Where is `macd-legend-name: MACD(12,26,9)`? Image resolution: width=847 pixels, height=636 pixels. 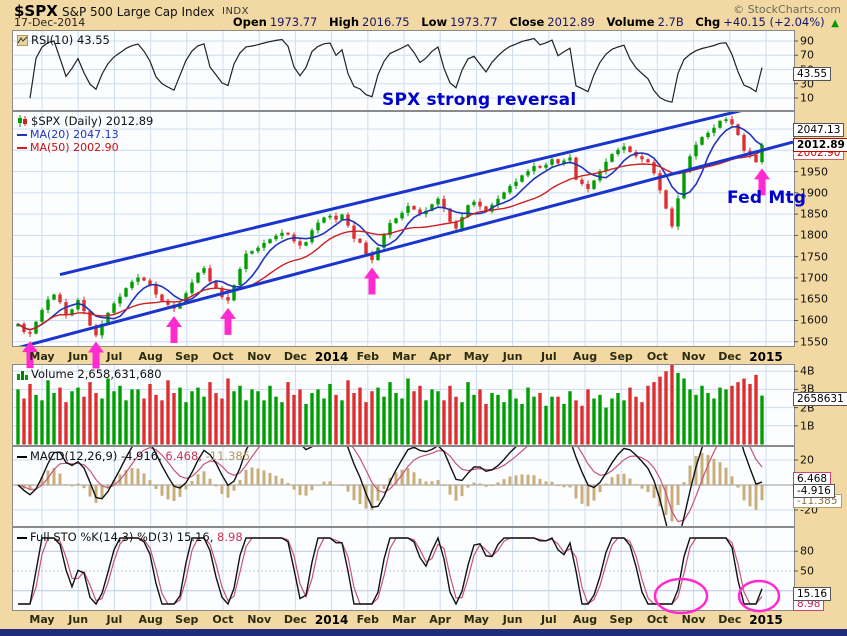 macd-legend-name: MACD(12,26,9) is located at coordinates (74, 456).